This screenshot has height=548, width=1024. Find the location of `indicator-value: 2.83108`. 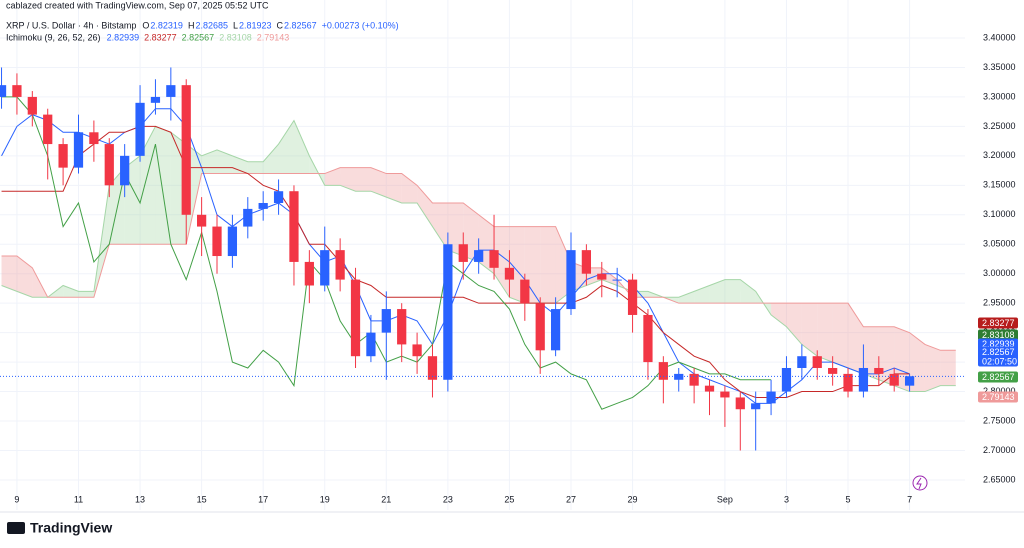

indicator-value: 2.83108 is located at coordinates (235, 37).